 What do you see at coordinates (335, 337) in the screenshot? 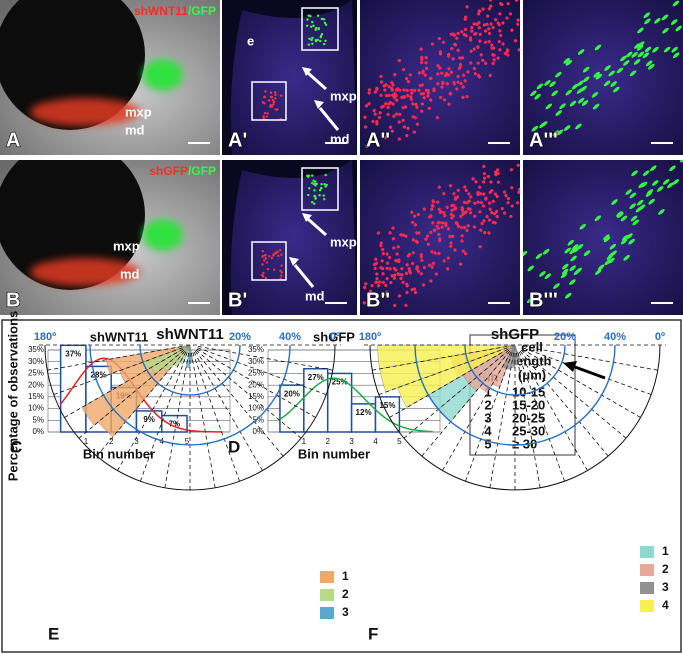
I see `angle-label: 0º` at bounding box center [335, 337].